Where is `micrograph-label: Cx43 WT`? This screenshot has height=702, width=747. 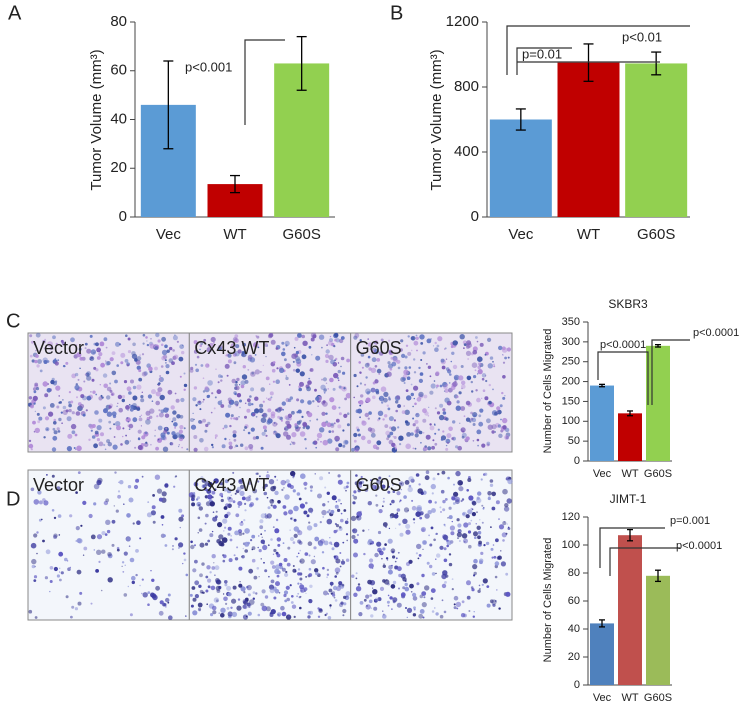 micrograph-label: Cx43 WT is located at coordinates (231, 485).